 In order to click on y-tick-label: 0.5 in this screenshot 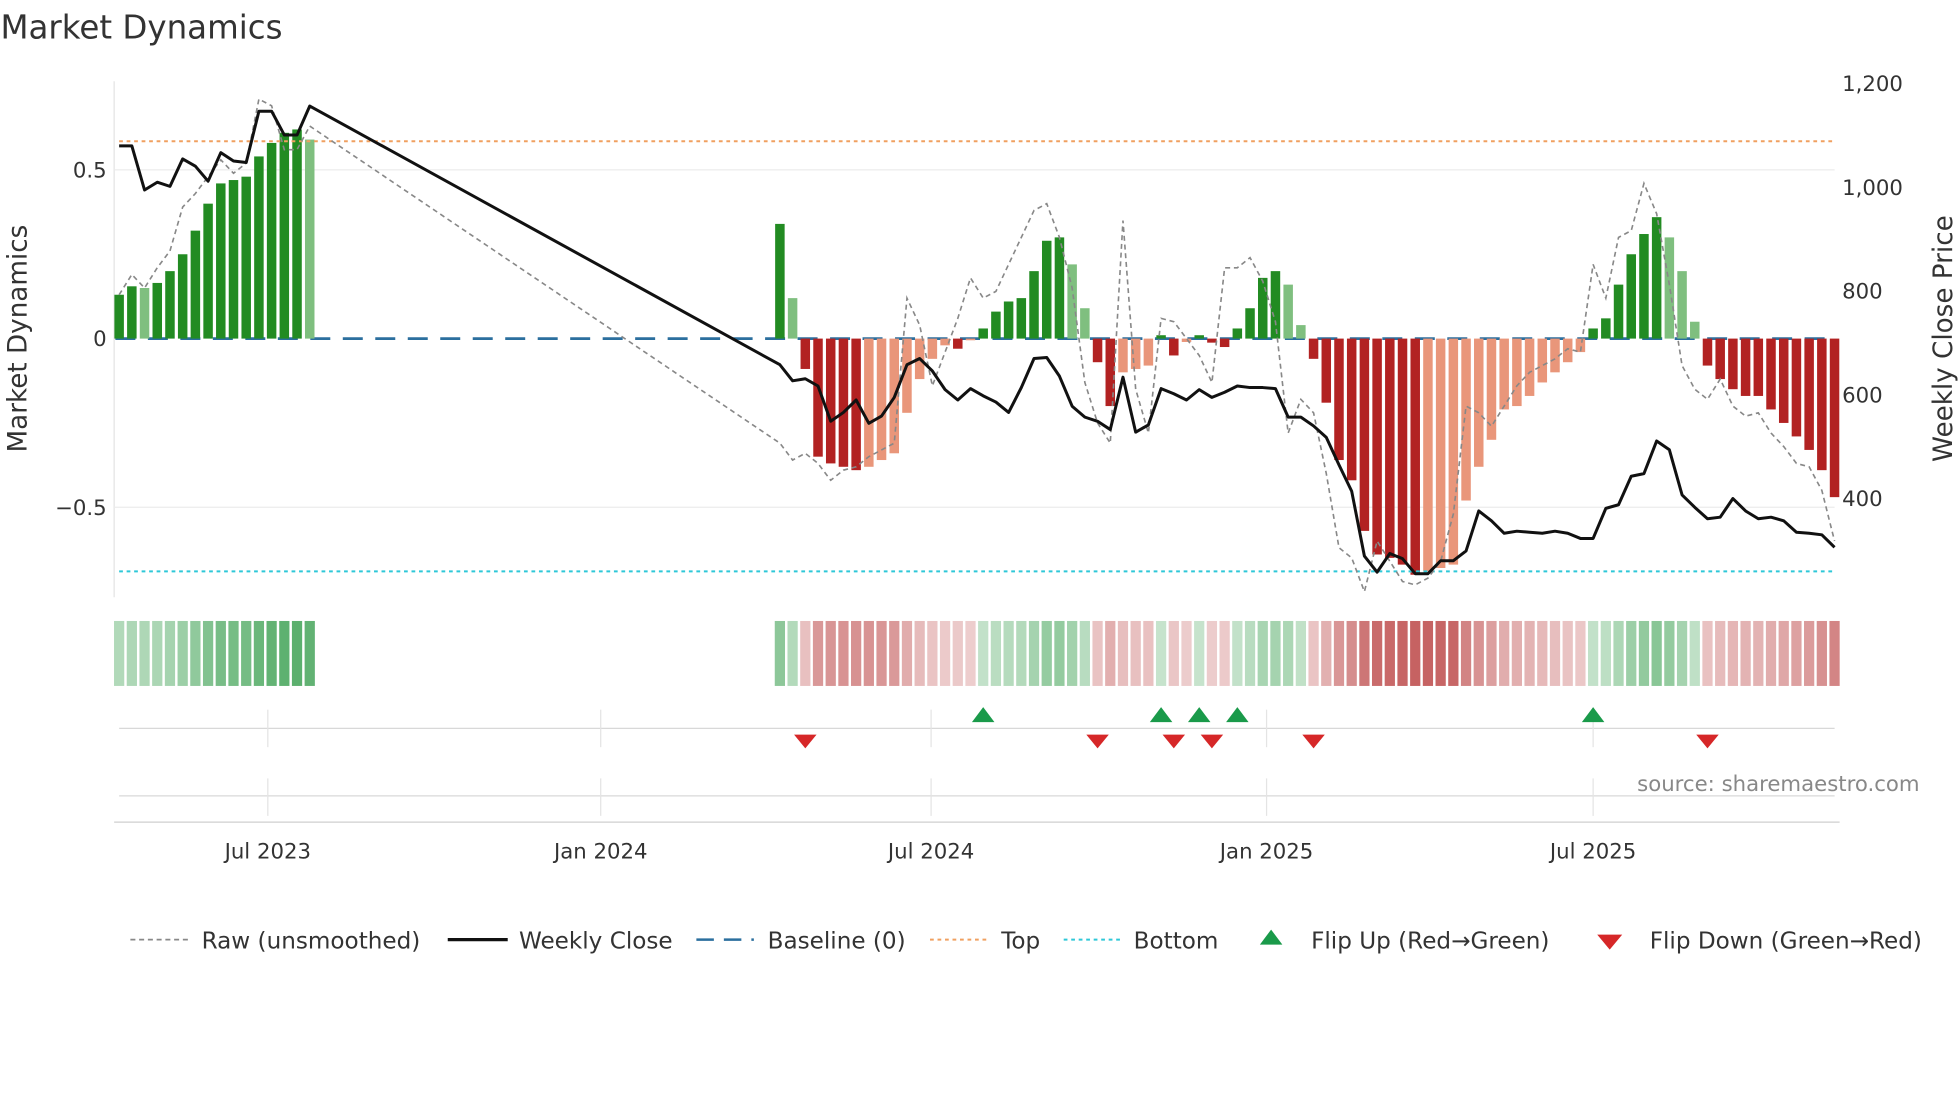, I will do `click(90, 170)`.